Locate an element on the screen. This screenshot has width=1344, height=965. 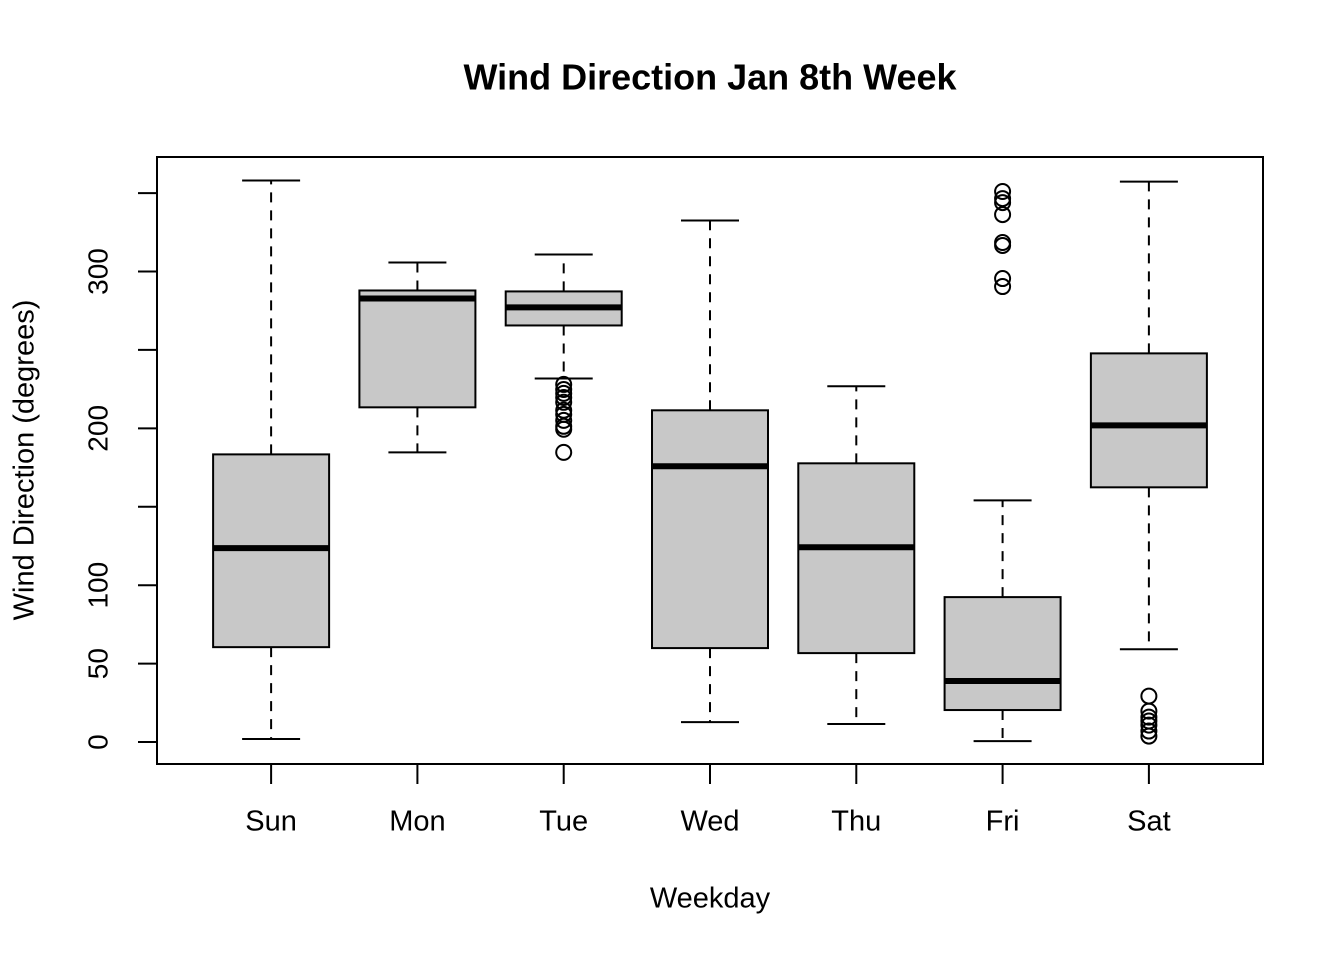
y-tick-label: 50 is located at coordinates (97, 663).